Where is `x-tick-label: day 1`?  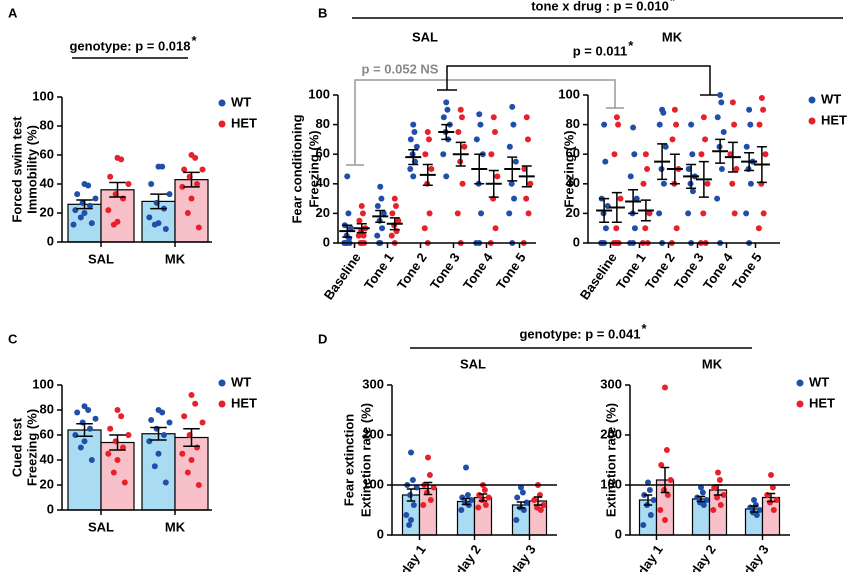
x-tick-label: day 1 is located at coordinates (649, 557).